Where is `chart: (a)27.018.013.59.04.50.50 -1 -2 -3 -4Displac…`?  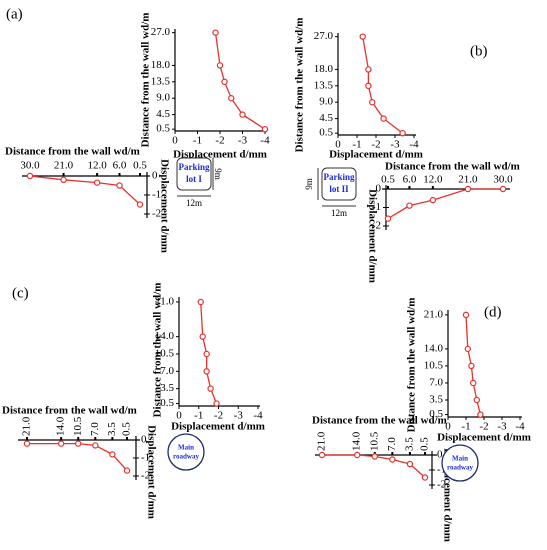
chart: (a)27.018.013.59.04.50.50 -1 -2 -3 -4Displac… is located at coordinates (138, 83).